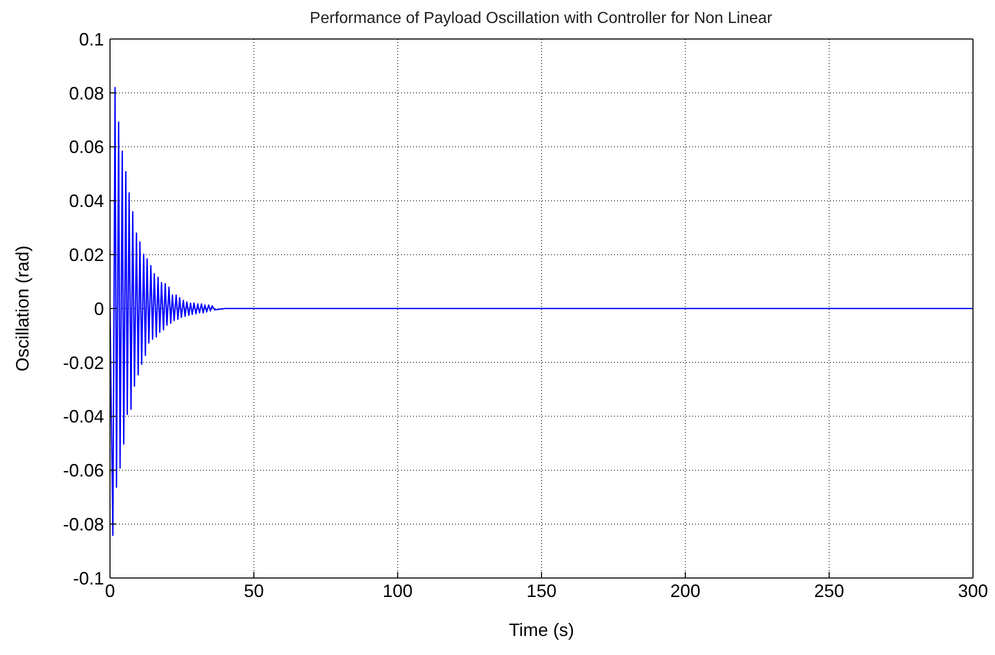 This screenshot has height=655, width=995. Describe the element at coordinates (86, 254) in the screenshot. I see `y-tick-label: 0.02` at that location.